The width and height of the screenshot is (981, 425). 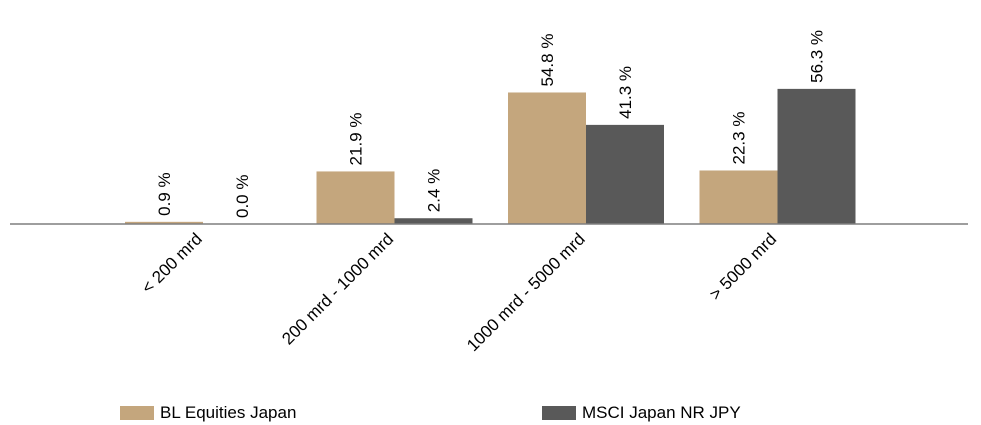 I want to click on x-tick-label-3: > 5000 mrd, so click(x=743, y=266).